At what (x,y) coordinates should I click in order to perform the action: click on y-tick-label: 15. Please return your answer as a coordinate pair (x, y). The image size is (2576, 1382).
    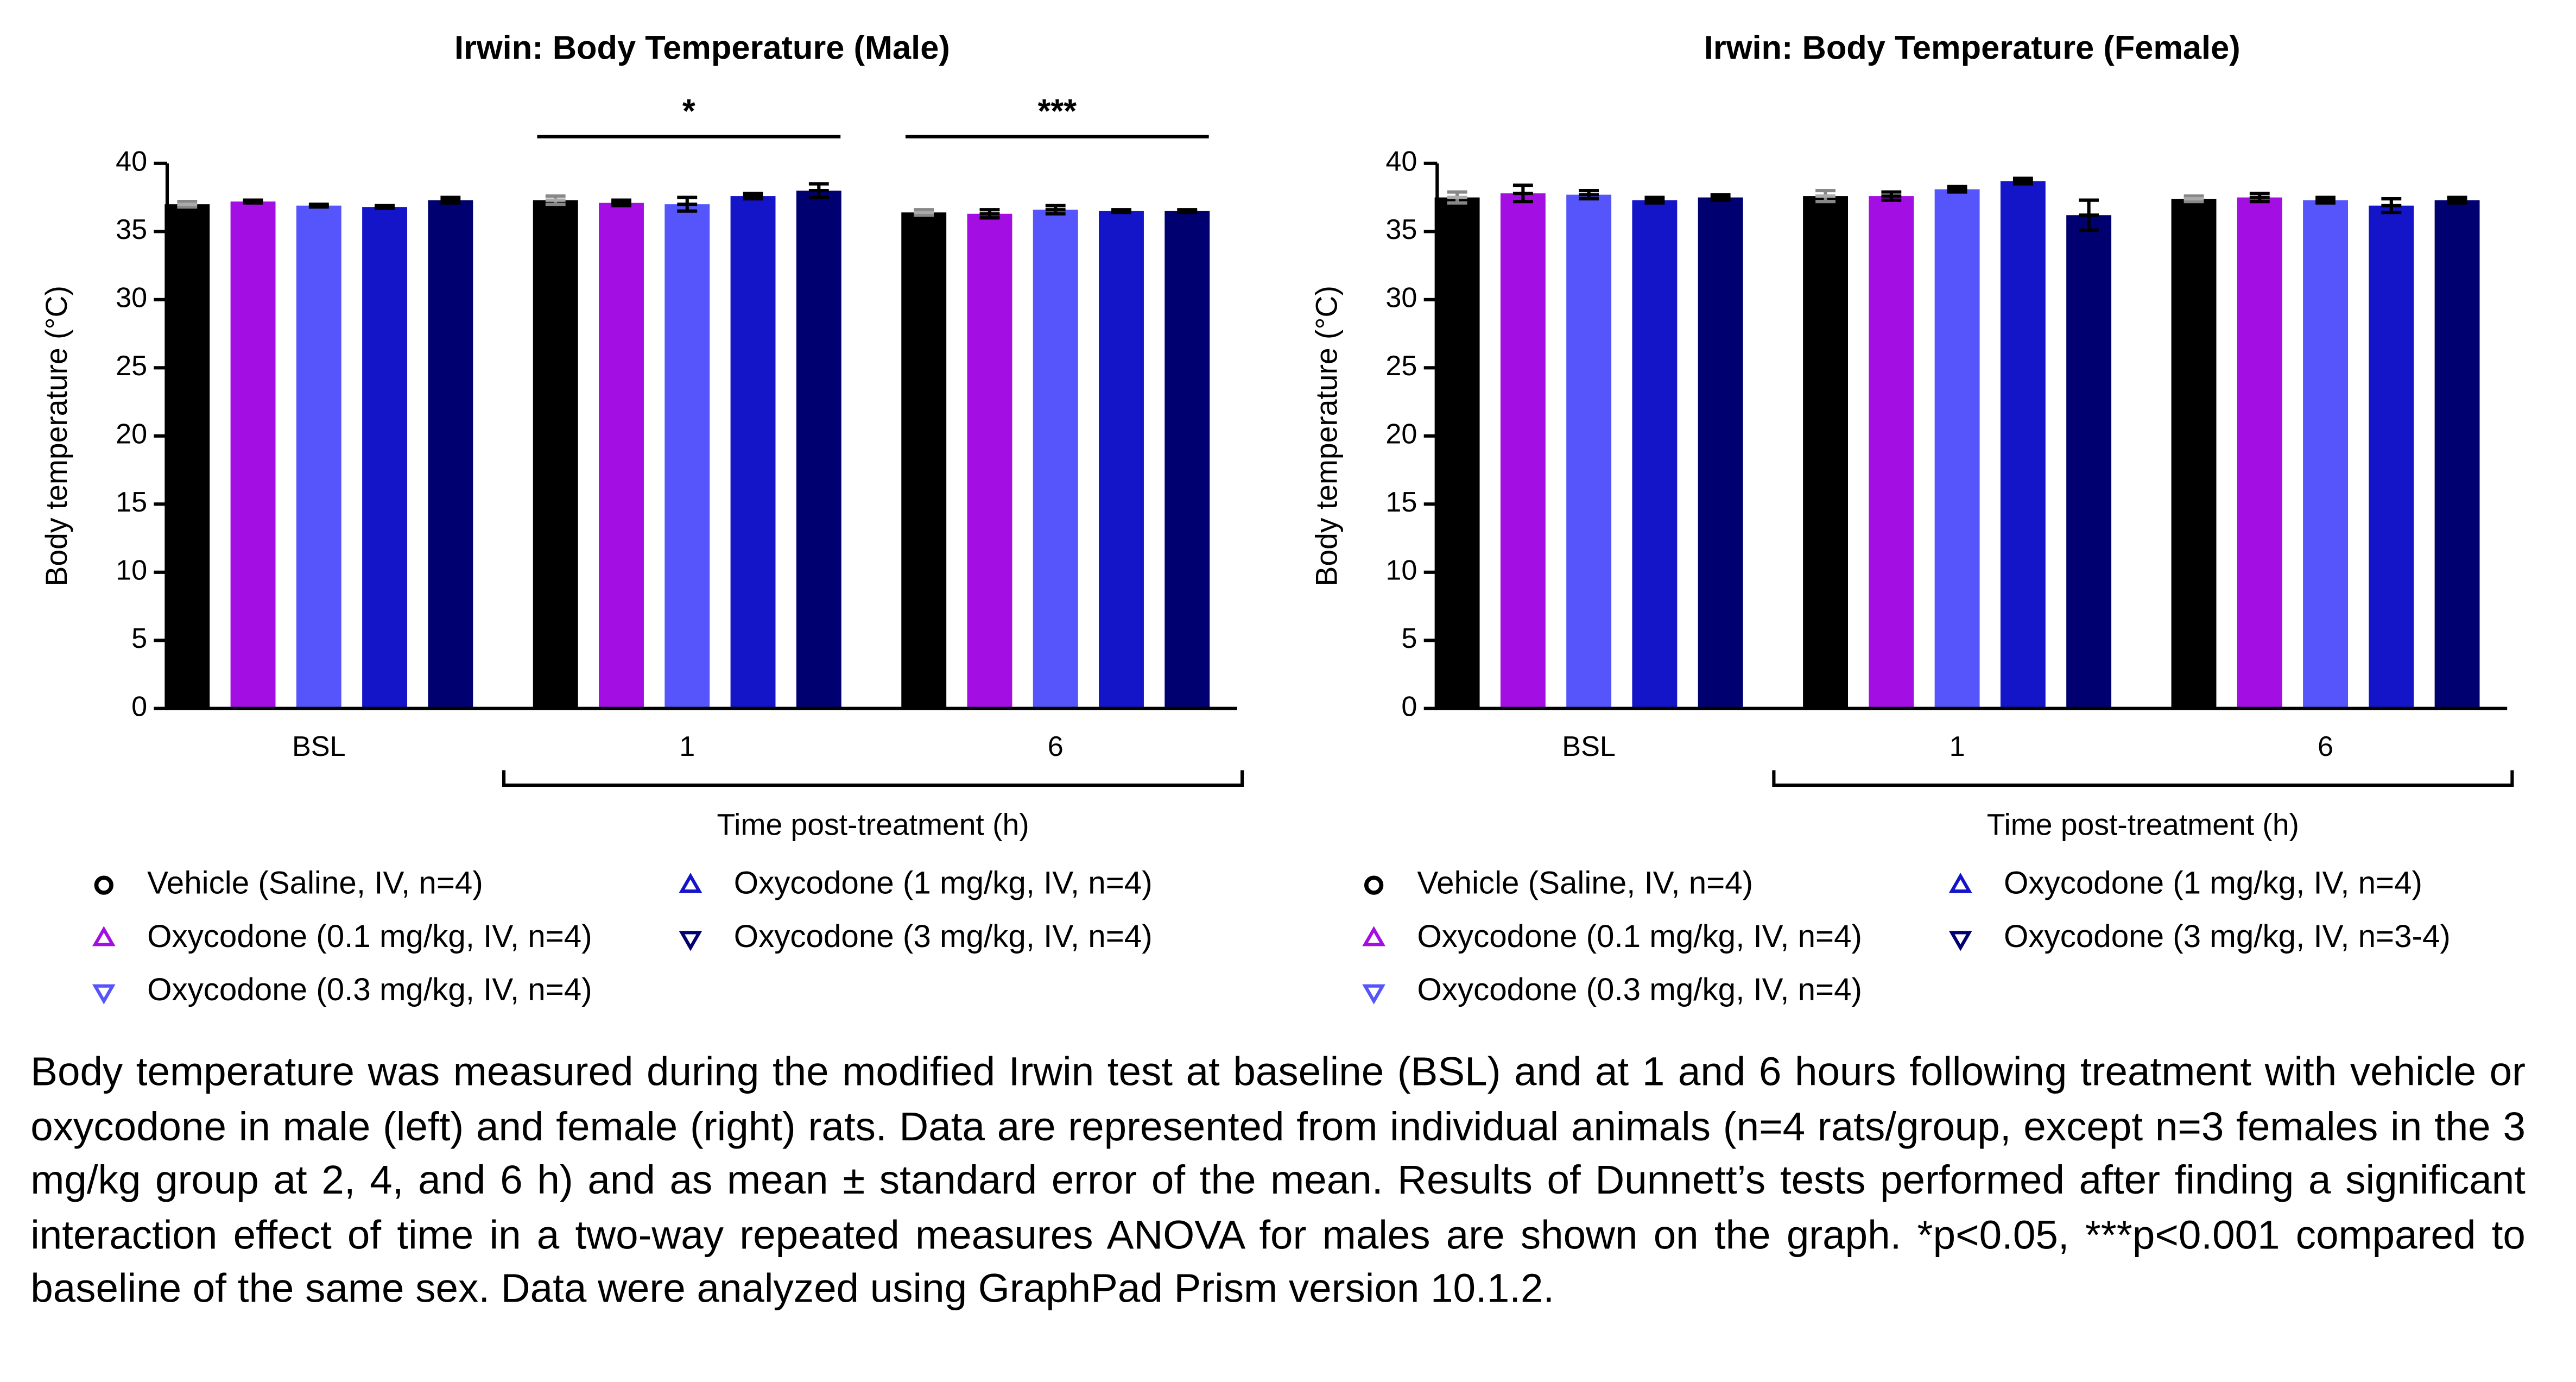
    Looking at the image, I should click on (1401, 502).